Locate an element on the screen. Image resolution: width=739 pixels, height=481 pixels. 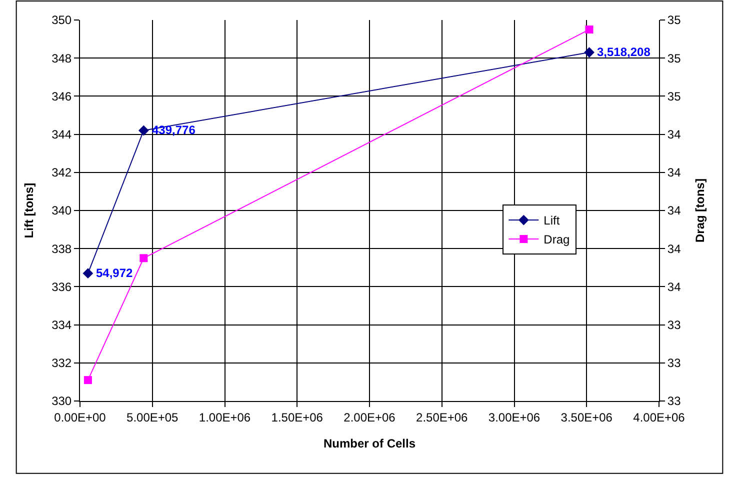
x-tick-label: 1.50E+06 is located at coordinates (297, 417).